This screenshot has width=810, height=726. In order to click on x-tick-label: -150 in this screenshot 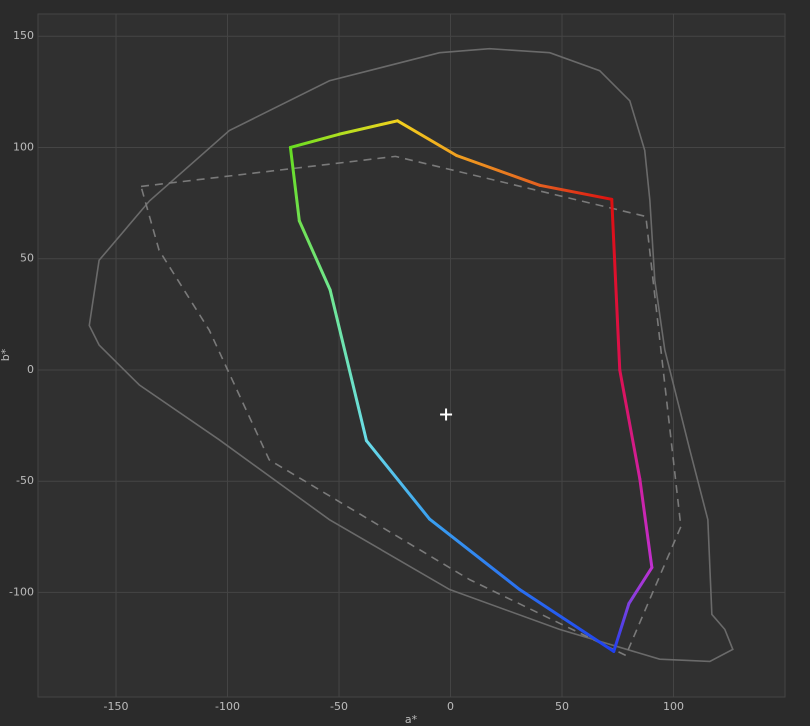, I will do `click(116, 706)`.